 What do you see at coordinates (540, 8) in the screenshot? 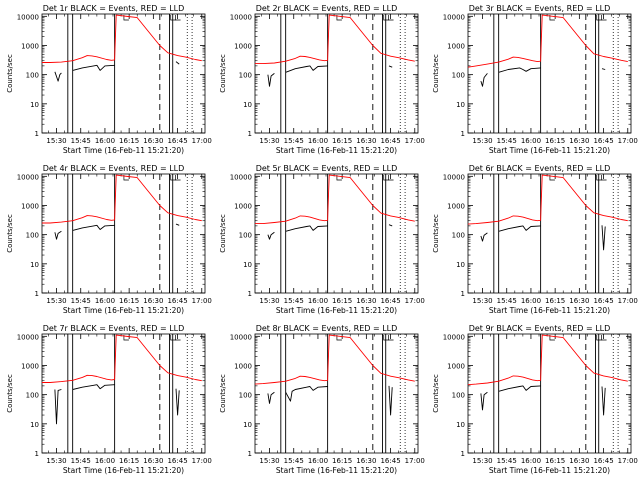
I see `panel-title: Det 3r BLACK = Events, RED = LLD` at bounding box center [540, 8].